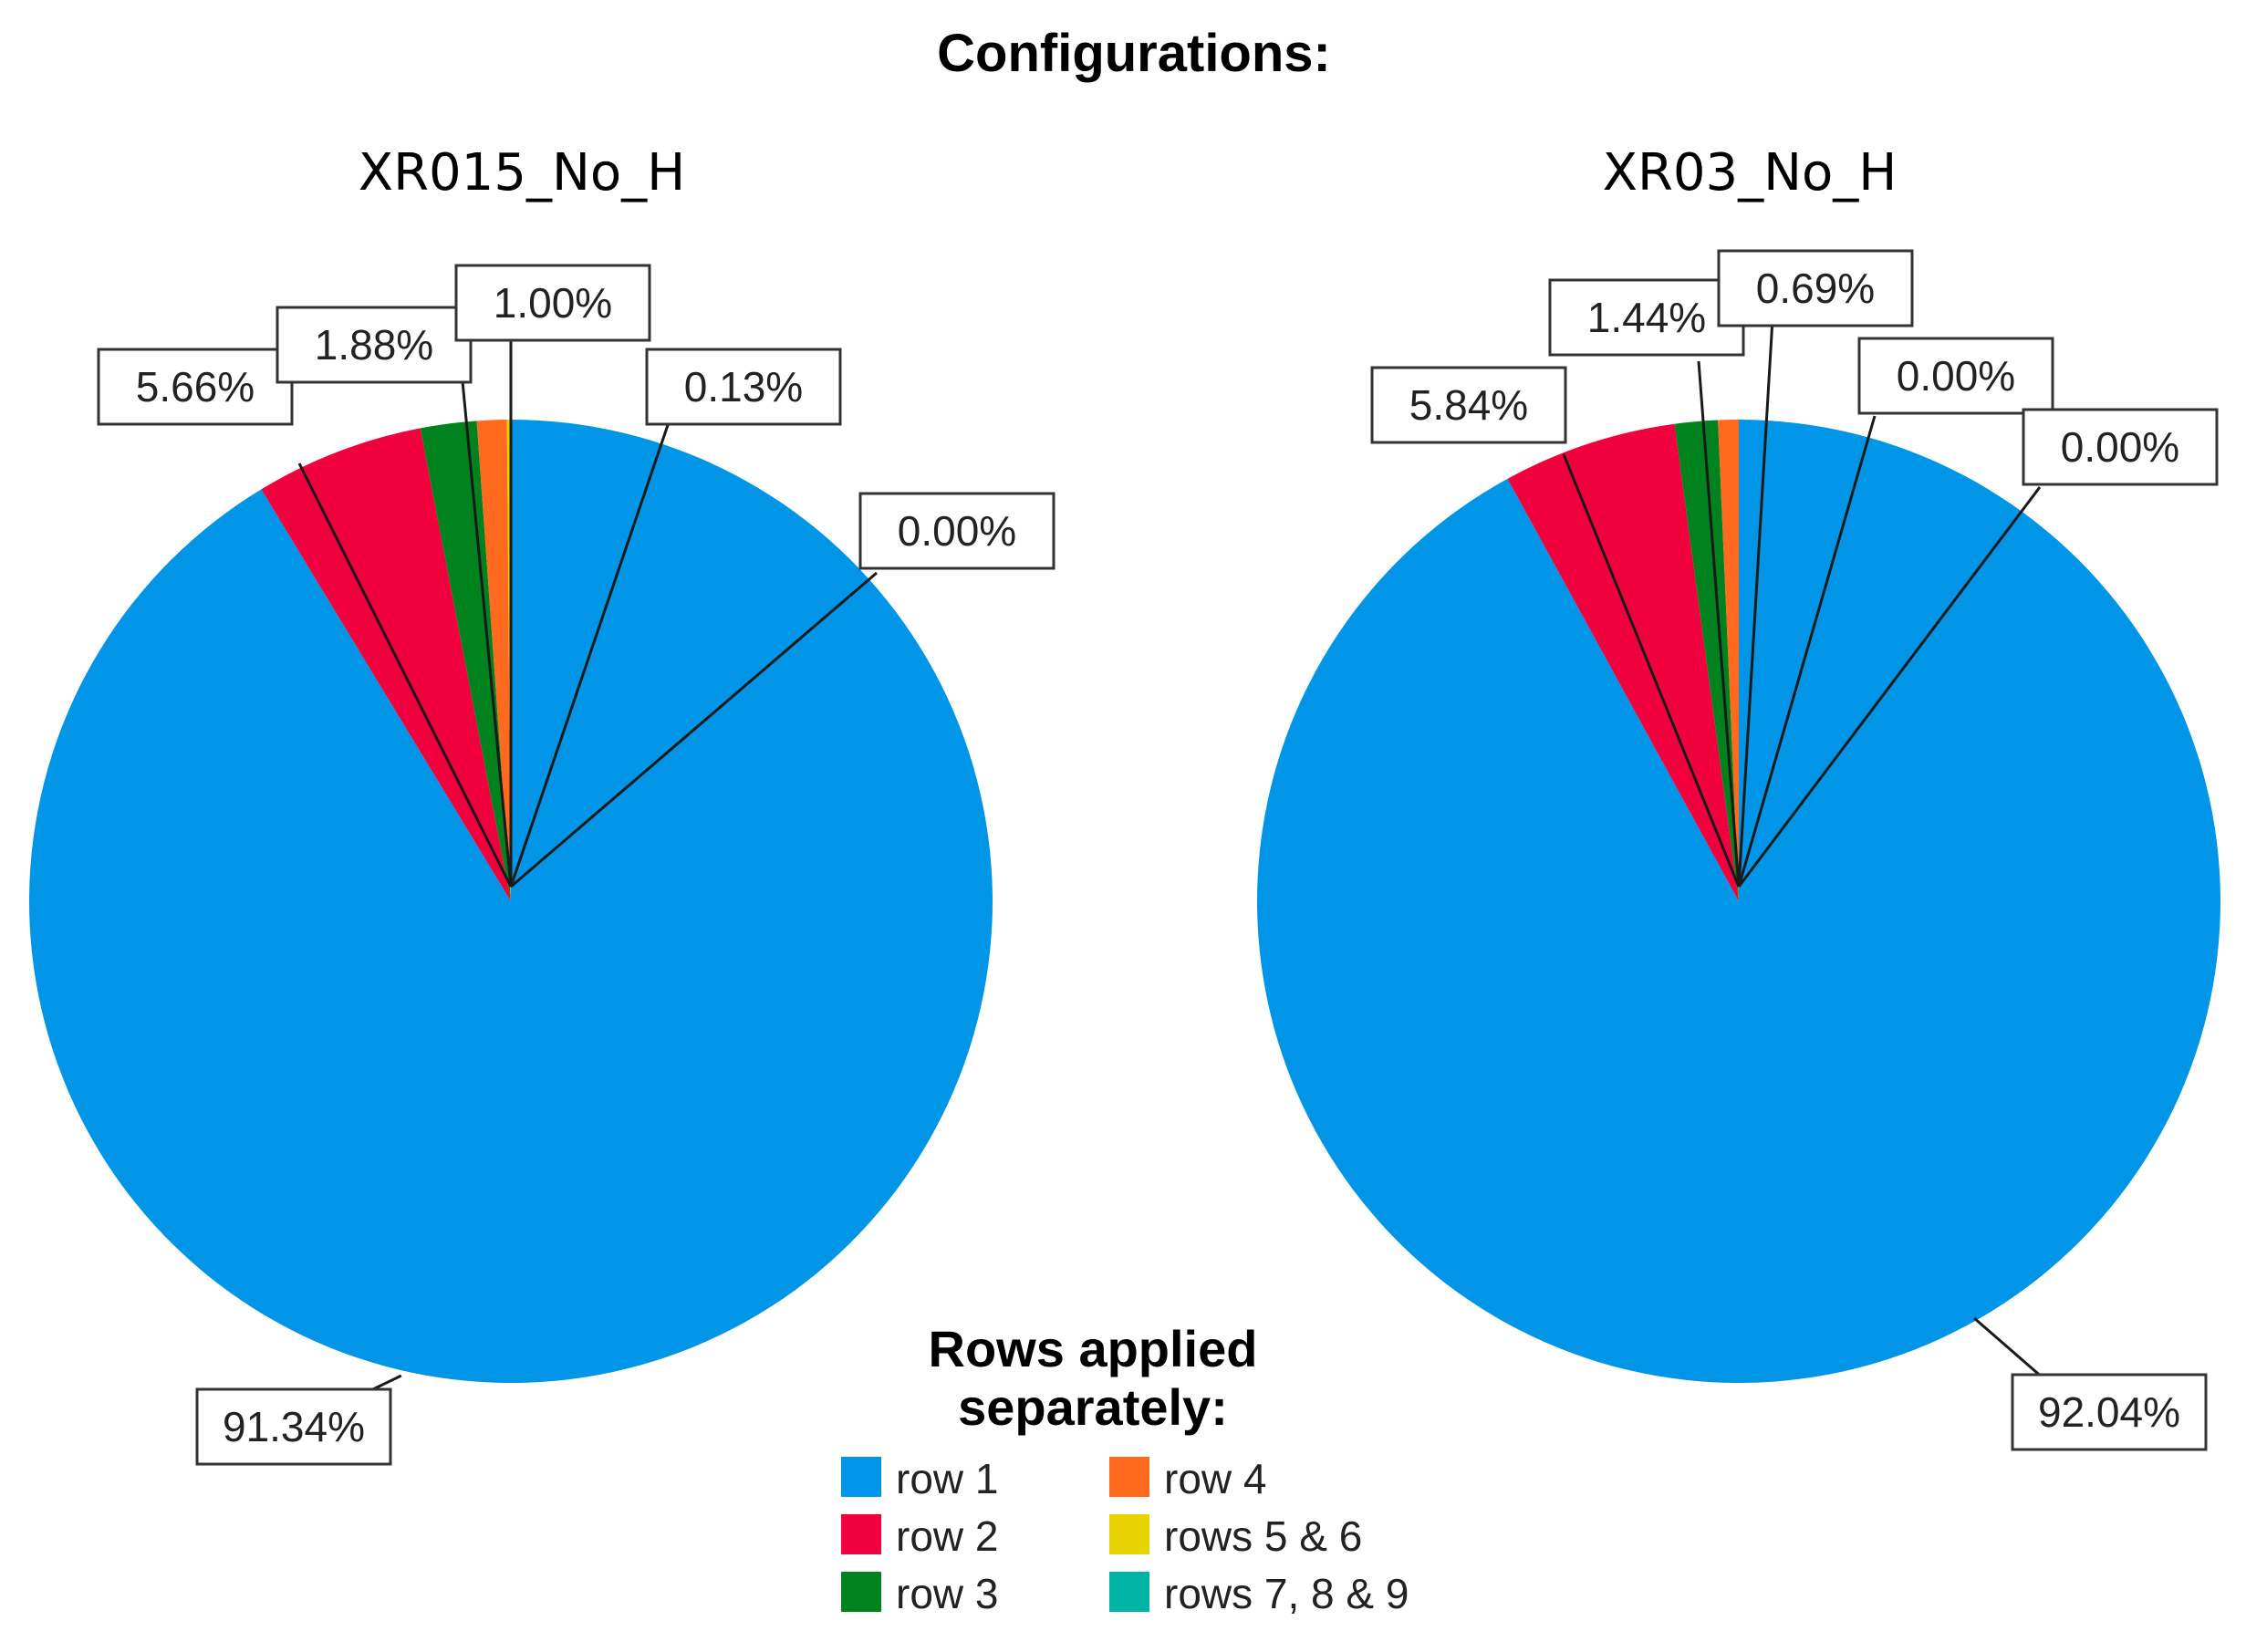  I want to click on legend-label: row 4, so click(1215, 1479).